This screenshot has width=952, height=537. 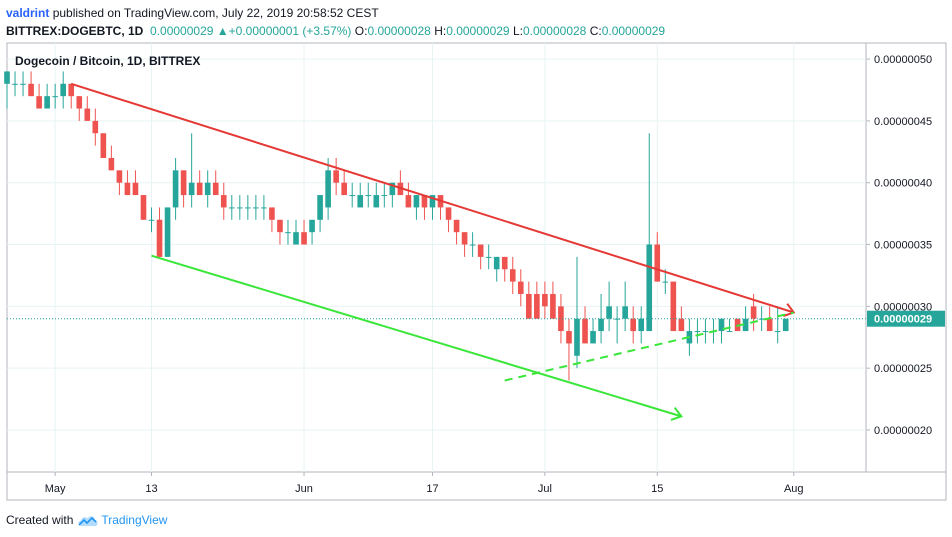 I want to click on x-tick-label: Jul, so click(x=545, y=489).